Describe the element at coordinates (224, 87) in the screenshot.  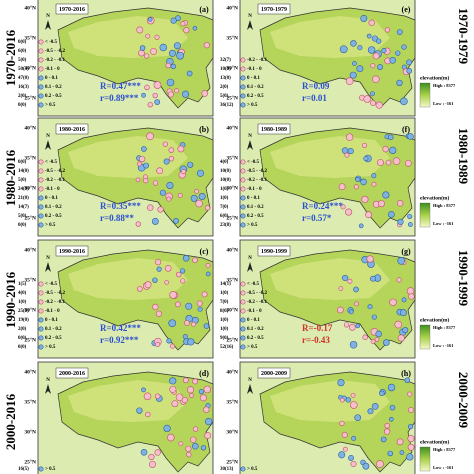
I see `legend-count: 2(0)` at that location.